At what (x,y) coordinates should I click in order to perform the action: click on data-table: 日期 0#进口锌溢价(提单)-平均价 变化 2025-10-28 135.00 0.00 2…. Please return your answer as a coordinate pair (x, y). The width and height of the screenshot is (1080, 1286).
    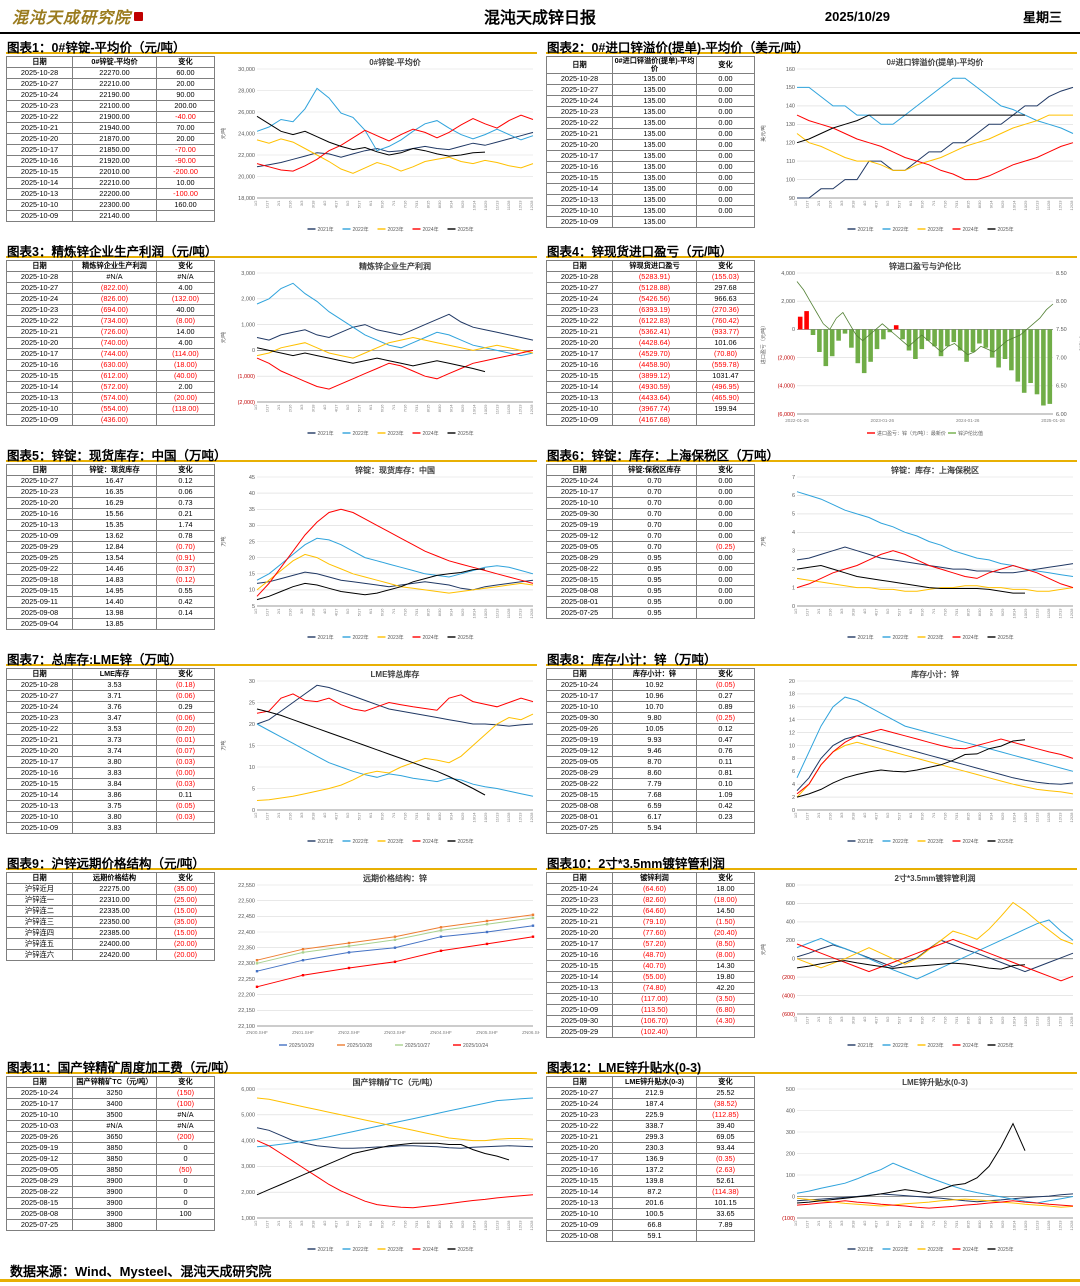
    Looking at the image, I should click on (650, 142).